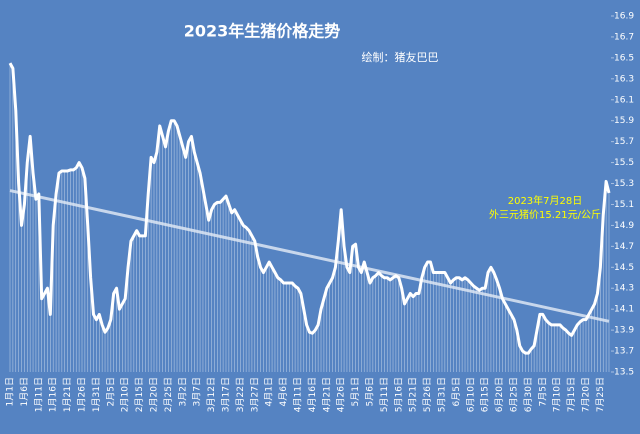  I want to click on y-tick-label: 15.3, so click(624, 184).